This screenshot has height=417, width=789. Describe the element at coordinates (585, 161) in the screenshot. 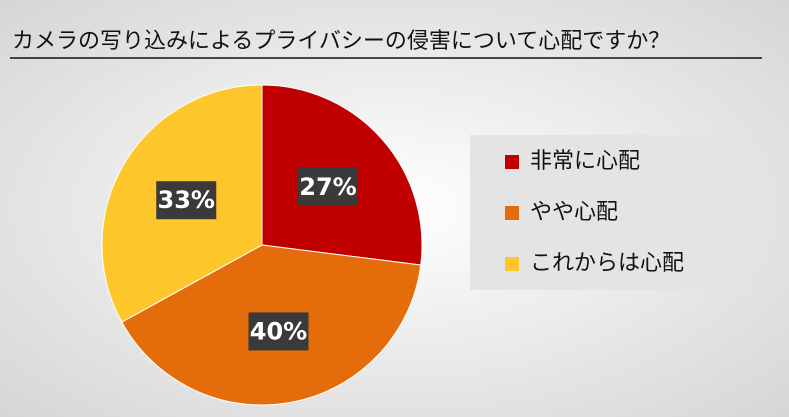

I see `legend-label: 非常に心配` at that location.